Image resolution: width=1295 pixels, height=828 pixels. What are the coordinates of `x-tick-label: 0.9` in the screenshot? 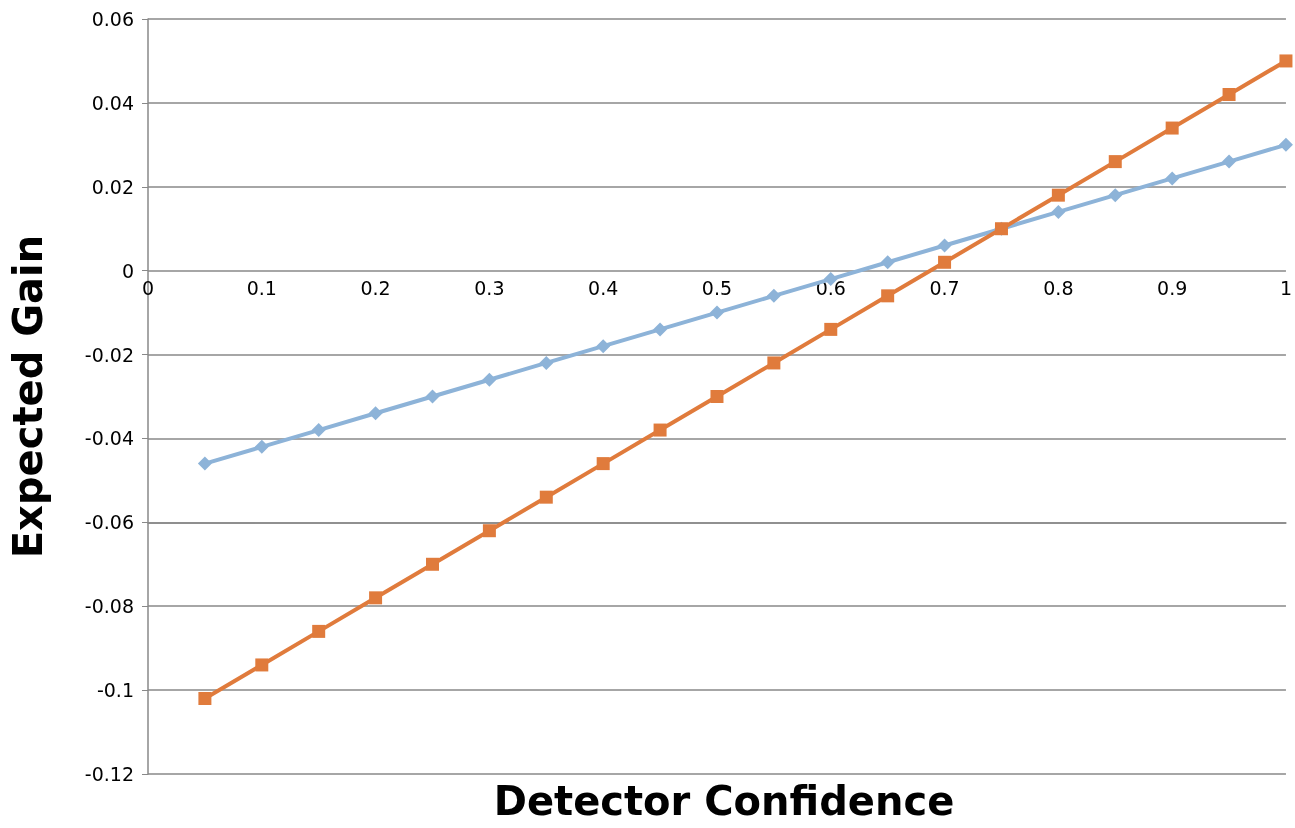 It's located at (1172, 288).